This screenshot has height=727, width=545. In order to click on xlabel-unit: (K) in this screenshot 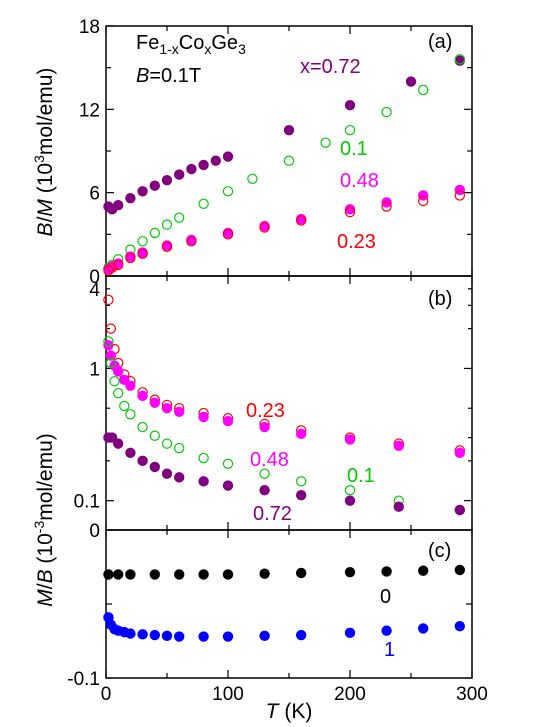, I will do `click(296, 711)`.